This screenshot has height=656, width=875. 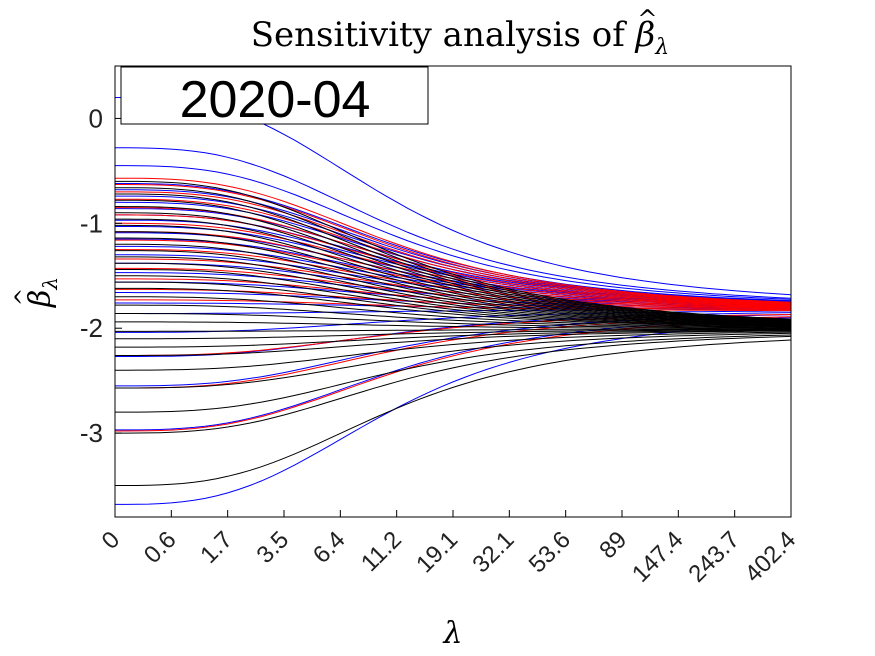 What do you see at coordinates (91, 223) in the screenshot?
I see `y-tick-label: -1` at bounding box center [91, 223].